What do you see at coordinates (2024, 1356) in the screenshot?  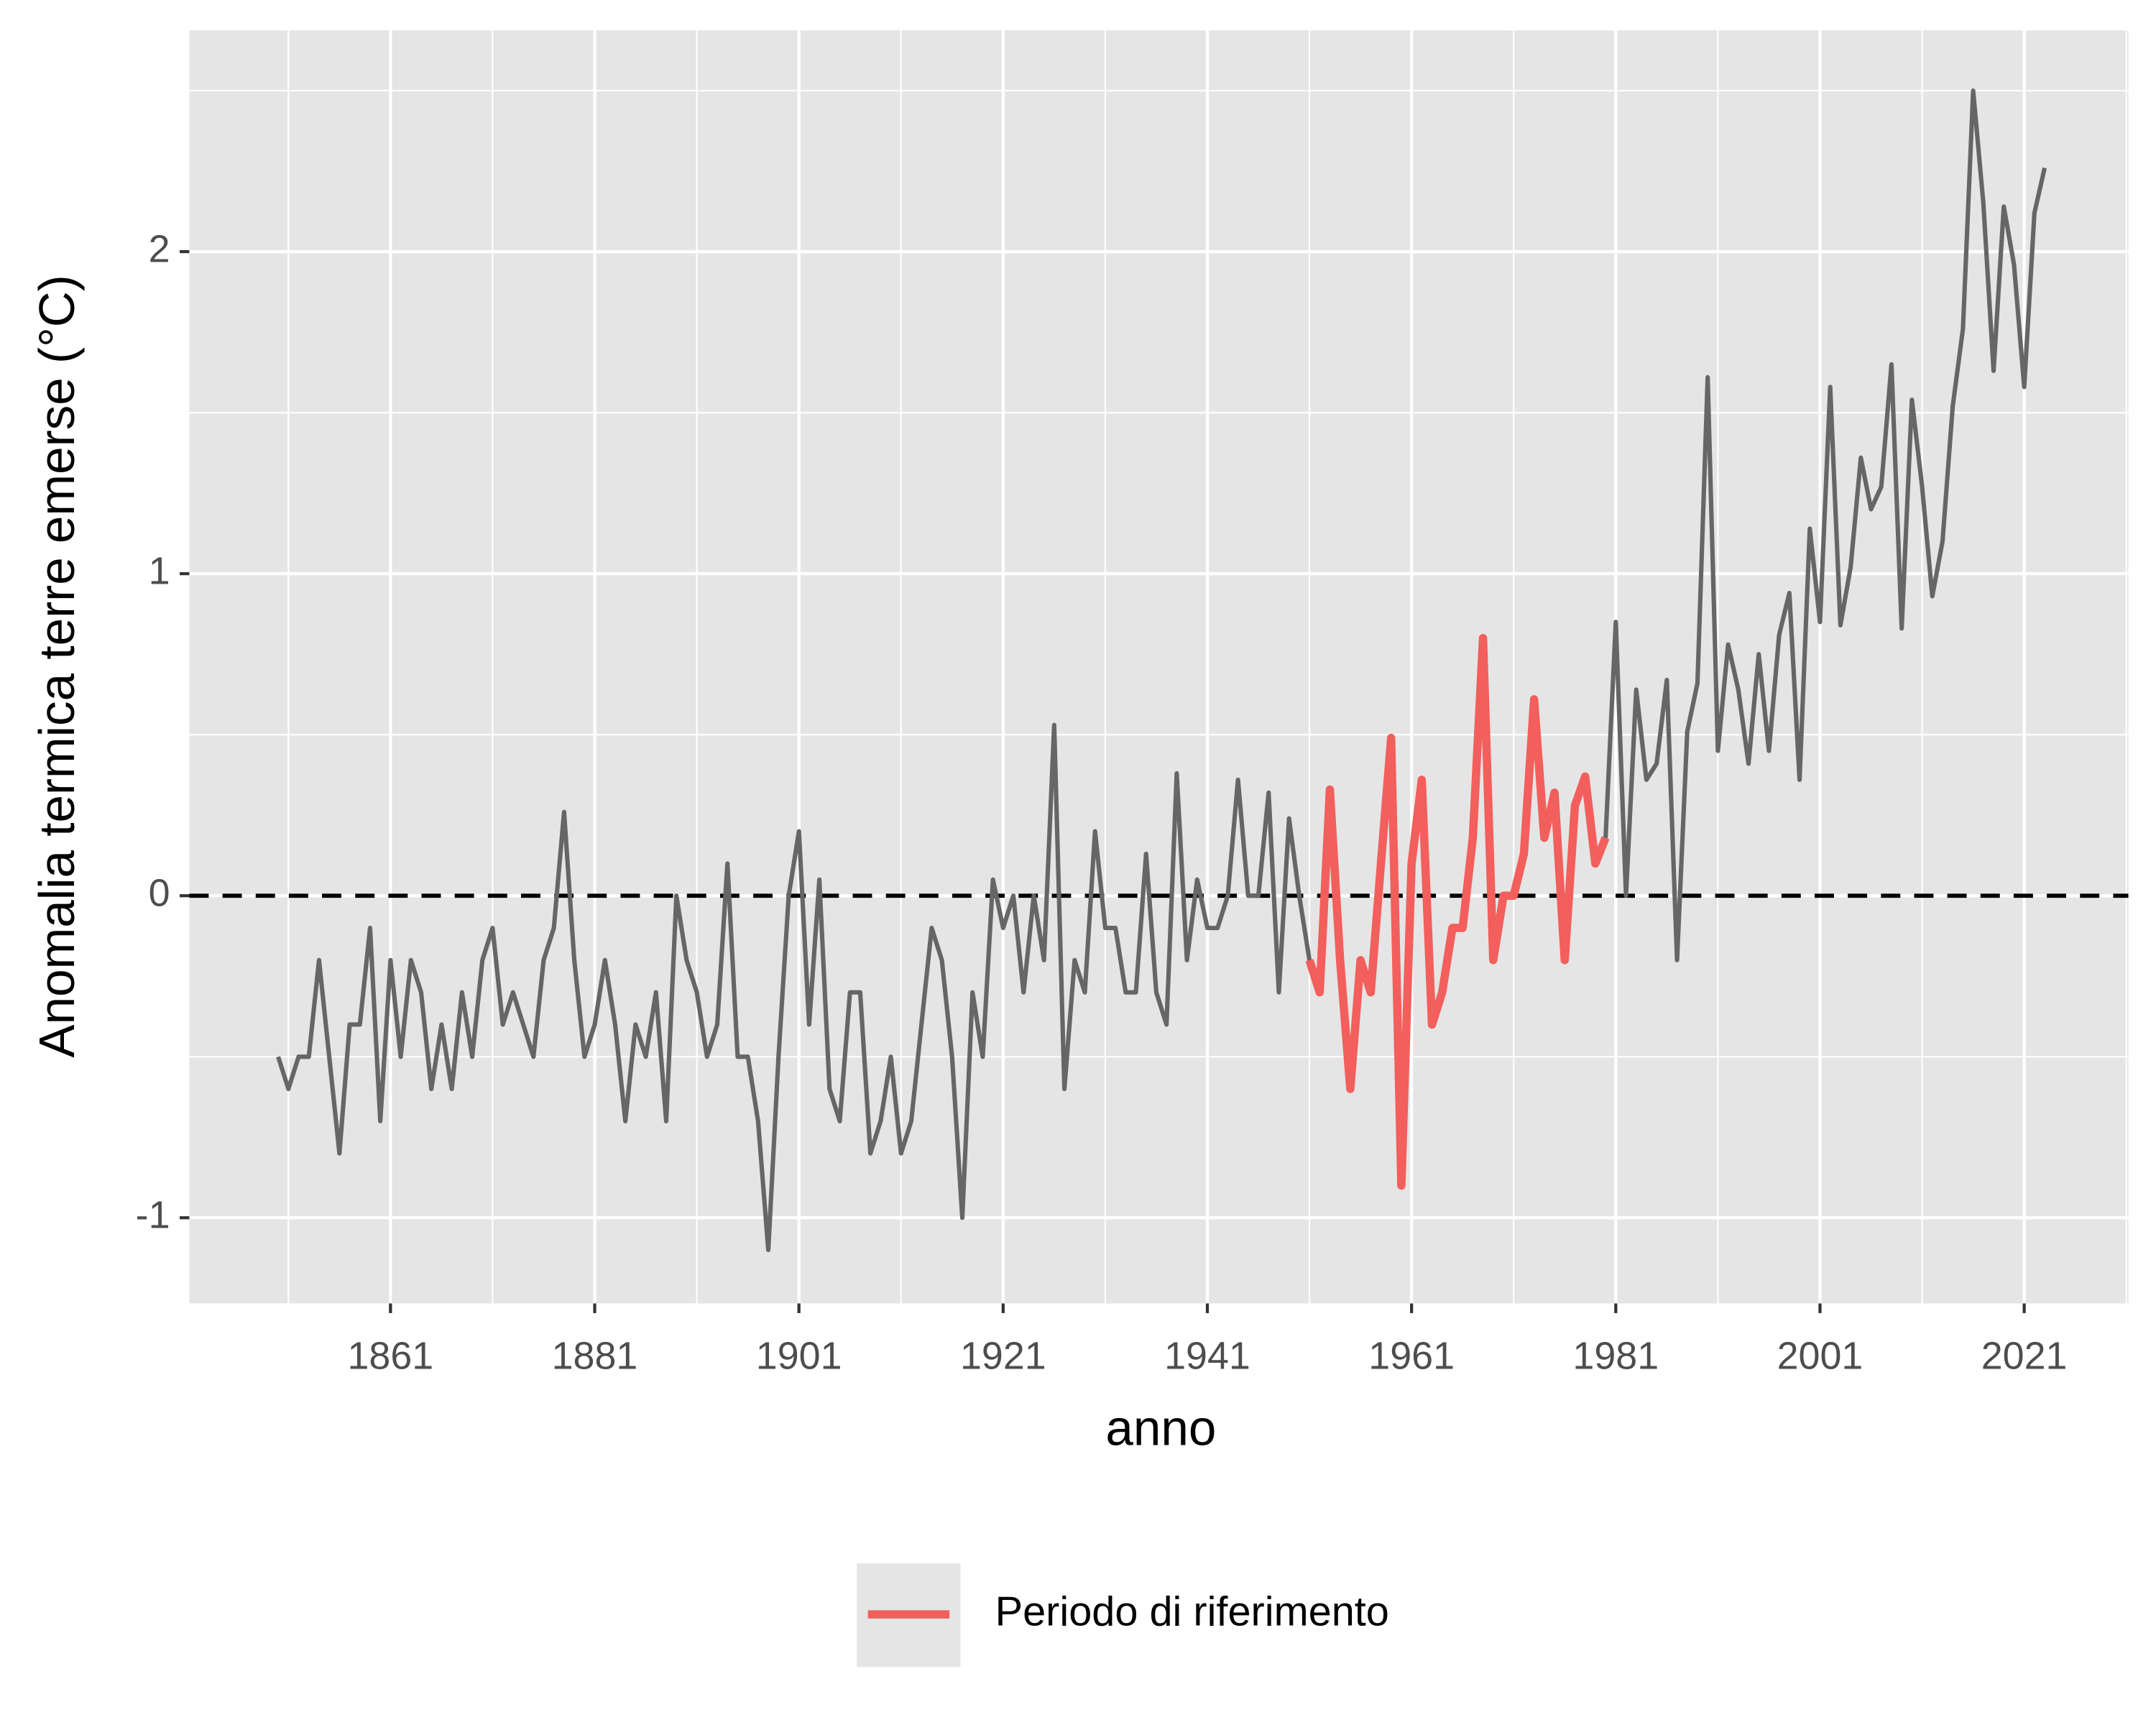 I see `x-tick-label: 2021` at bounding box center [2024, 1356].